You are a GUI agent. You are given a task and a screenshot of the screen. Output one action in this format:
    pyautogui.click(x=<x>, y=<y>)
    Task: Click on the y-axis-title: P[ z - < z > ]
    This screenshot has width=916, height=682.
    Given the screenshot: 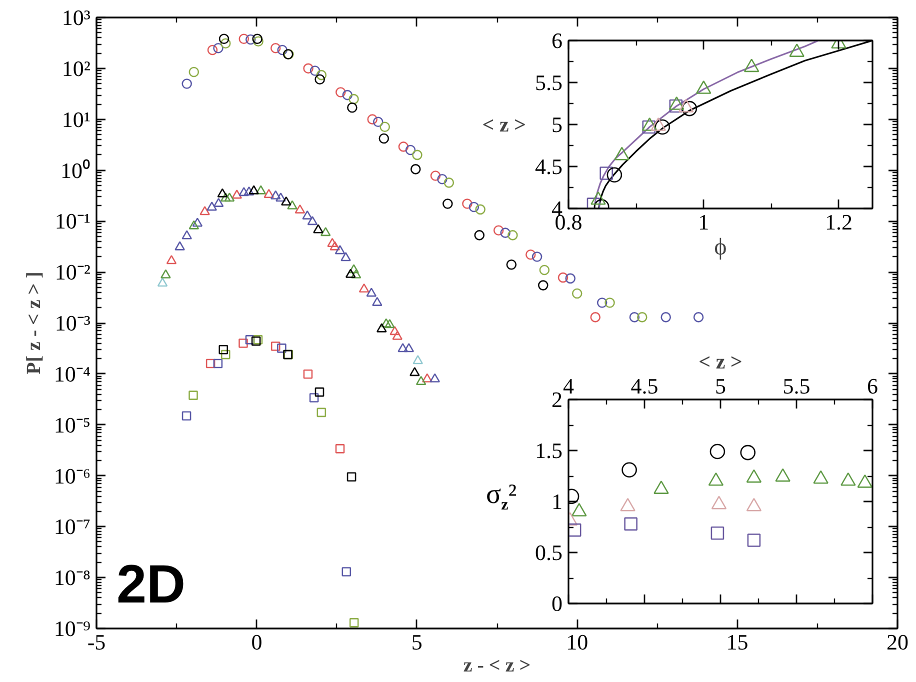 What is the action you would take?
    pyautogui.click(x=33, y=323)
    